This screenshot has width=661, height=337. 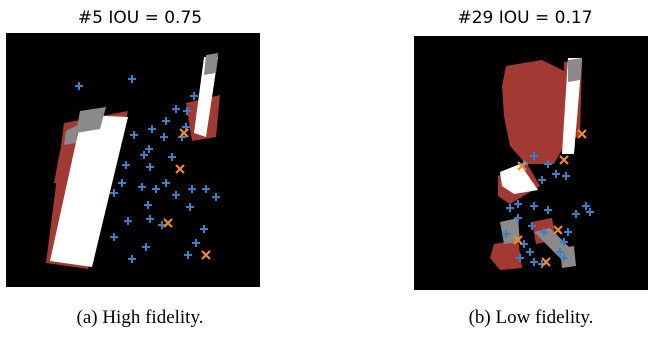 What do you see at coordinates (140, 18) in the screenshot?
I see `figure-a-title: #5 IOU = 0.75` at bounding box center [140, 18].